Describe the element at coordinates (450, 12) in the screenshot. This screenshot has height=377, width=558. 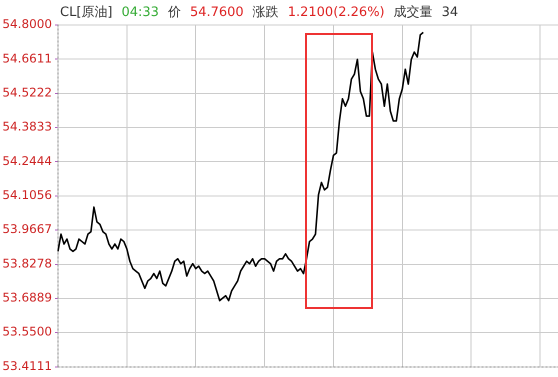
I see `text: 34` at that location.